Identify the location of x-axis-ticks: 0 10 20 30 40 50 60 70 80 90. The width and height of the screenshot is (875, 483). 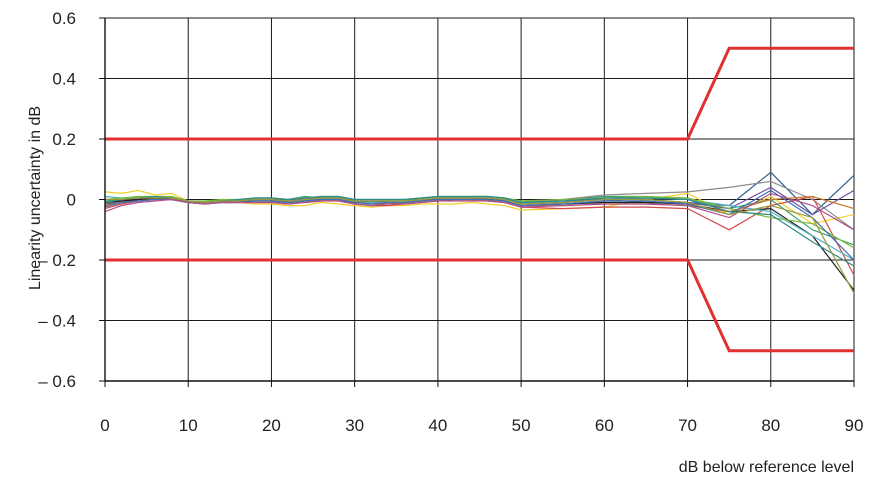
(481, 408).